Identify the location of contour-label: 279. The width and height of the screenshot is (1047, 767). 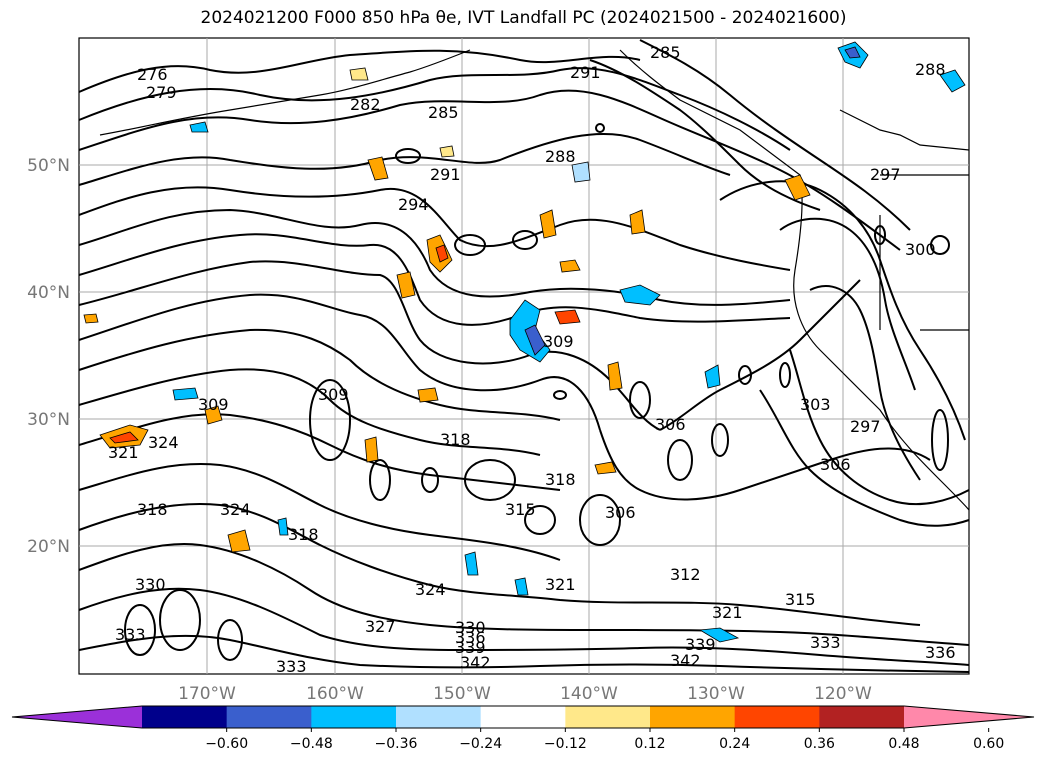
(161, 92).